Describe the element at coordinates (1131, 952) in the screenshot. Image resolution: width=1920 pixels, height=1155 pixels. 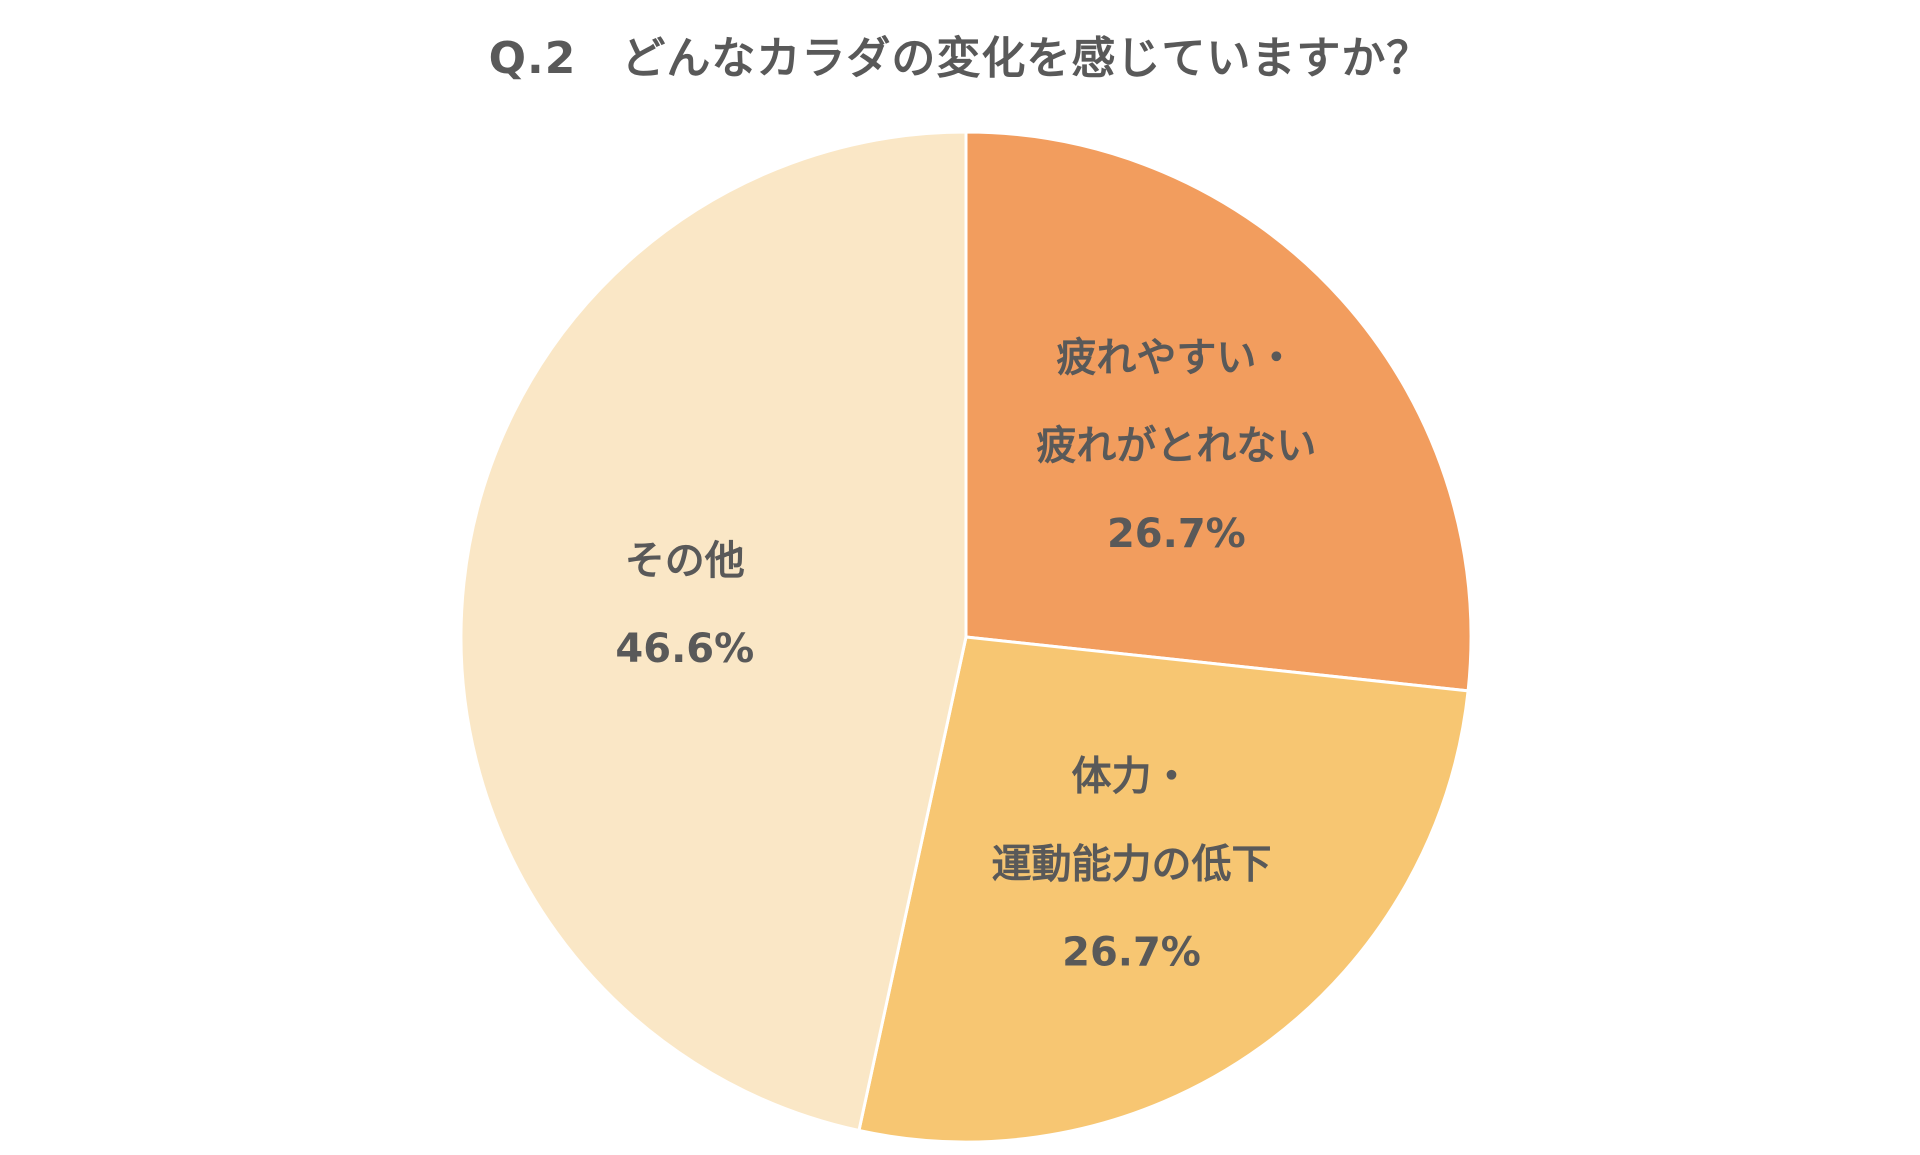
I see `slice-value-2: 26.7%` at that location.